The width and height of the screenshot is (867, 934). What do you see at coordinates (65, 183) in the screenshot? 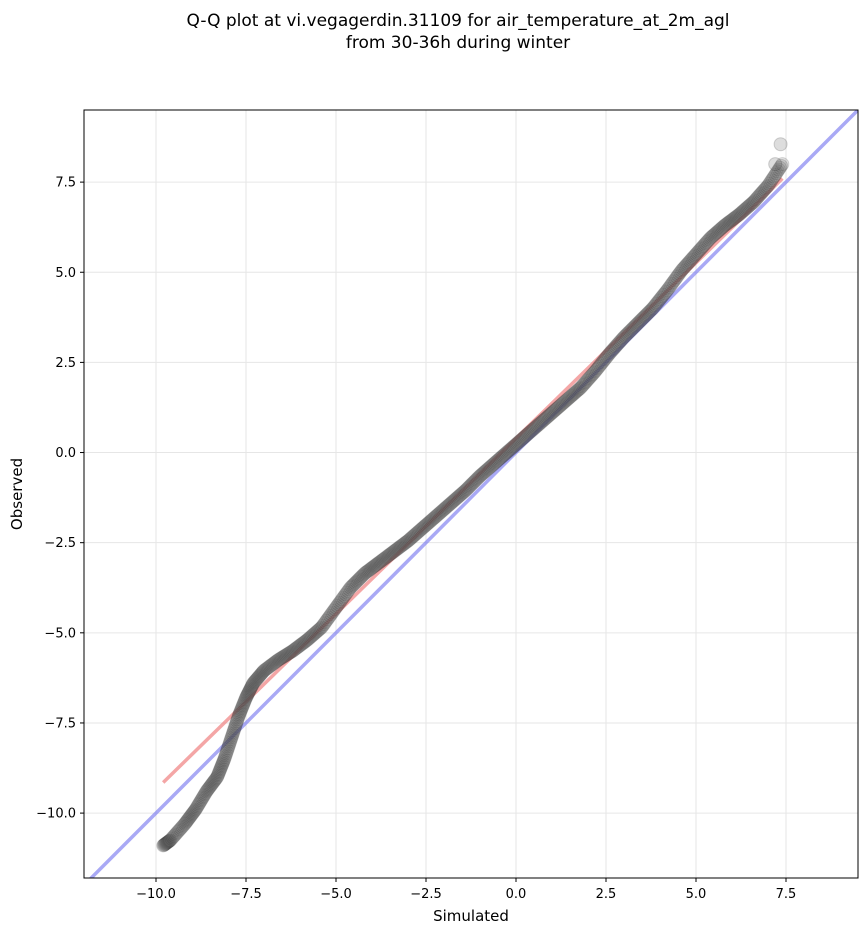
I see `y-tick-label: 7.5` at bounding box center [65, 183].